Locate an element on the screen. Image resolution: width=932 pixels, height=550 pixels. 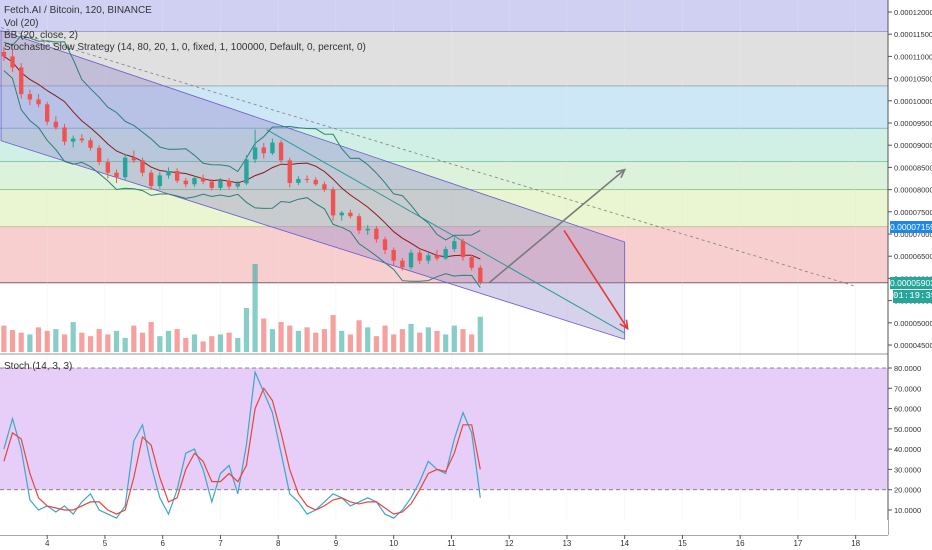
stoch-tick-label: 20.0000 is located at coordinates (907, 490).